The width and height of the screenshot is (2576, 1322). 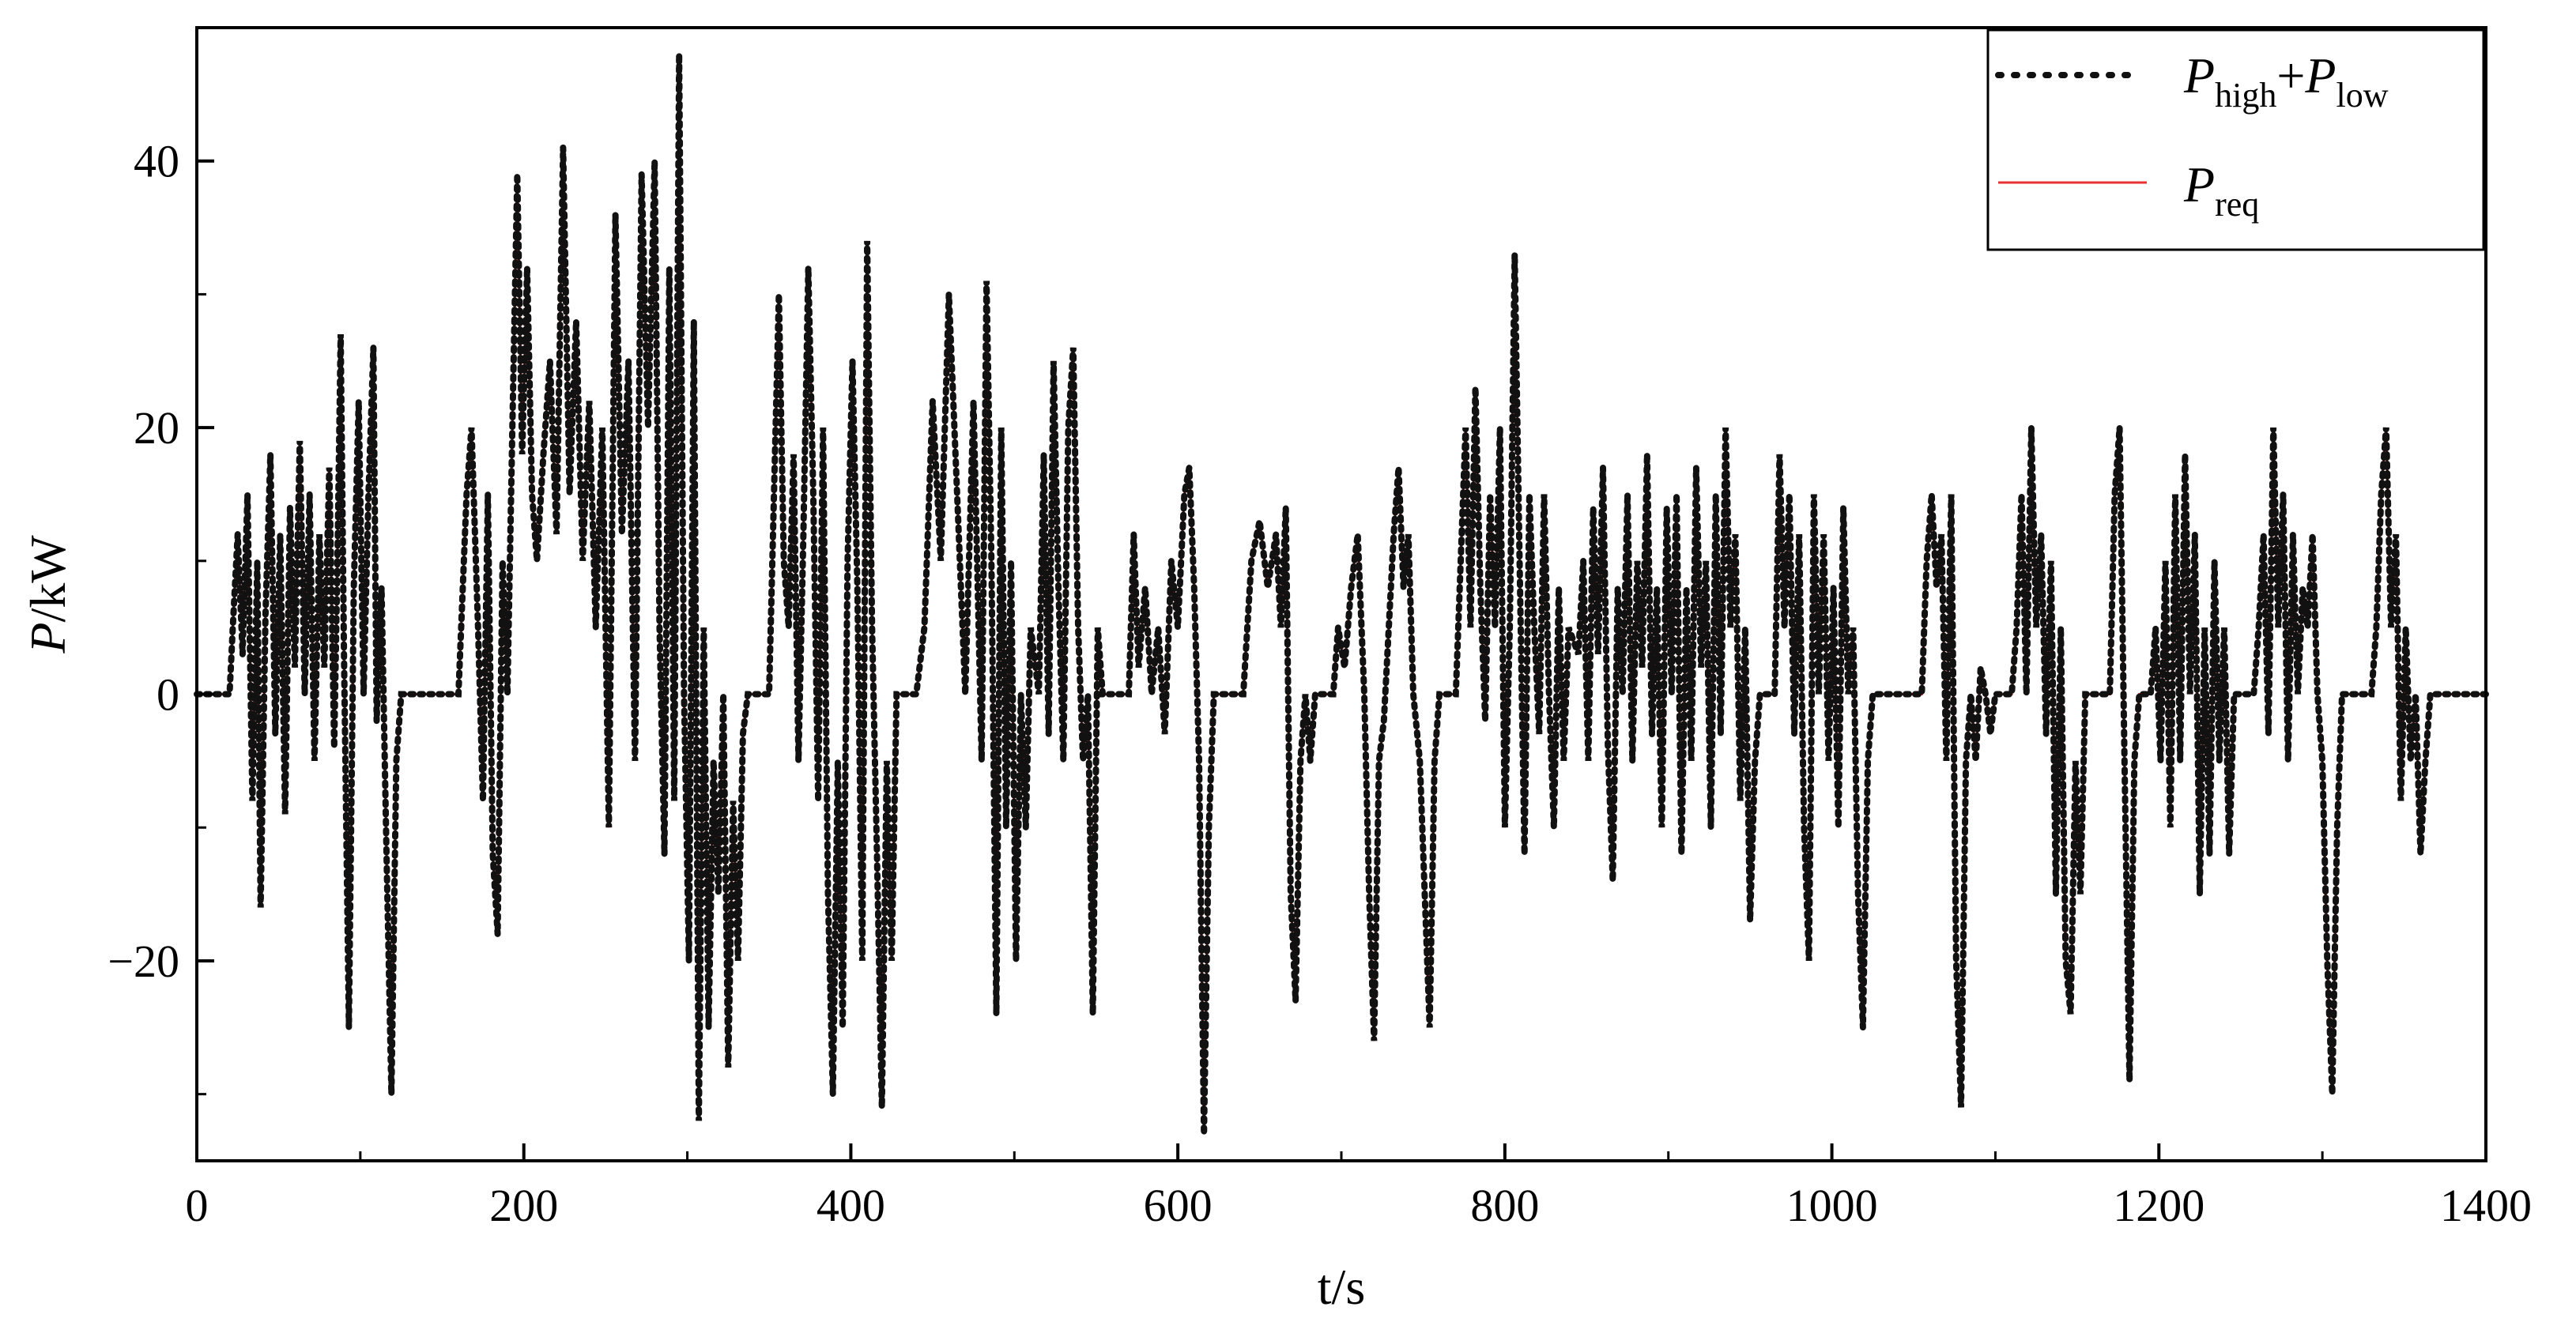 I want to click on legend-box, so click(x=2235, y=139).